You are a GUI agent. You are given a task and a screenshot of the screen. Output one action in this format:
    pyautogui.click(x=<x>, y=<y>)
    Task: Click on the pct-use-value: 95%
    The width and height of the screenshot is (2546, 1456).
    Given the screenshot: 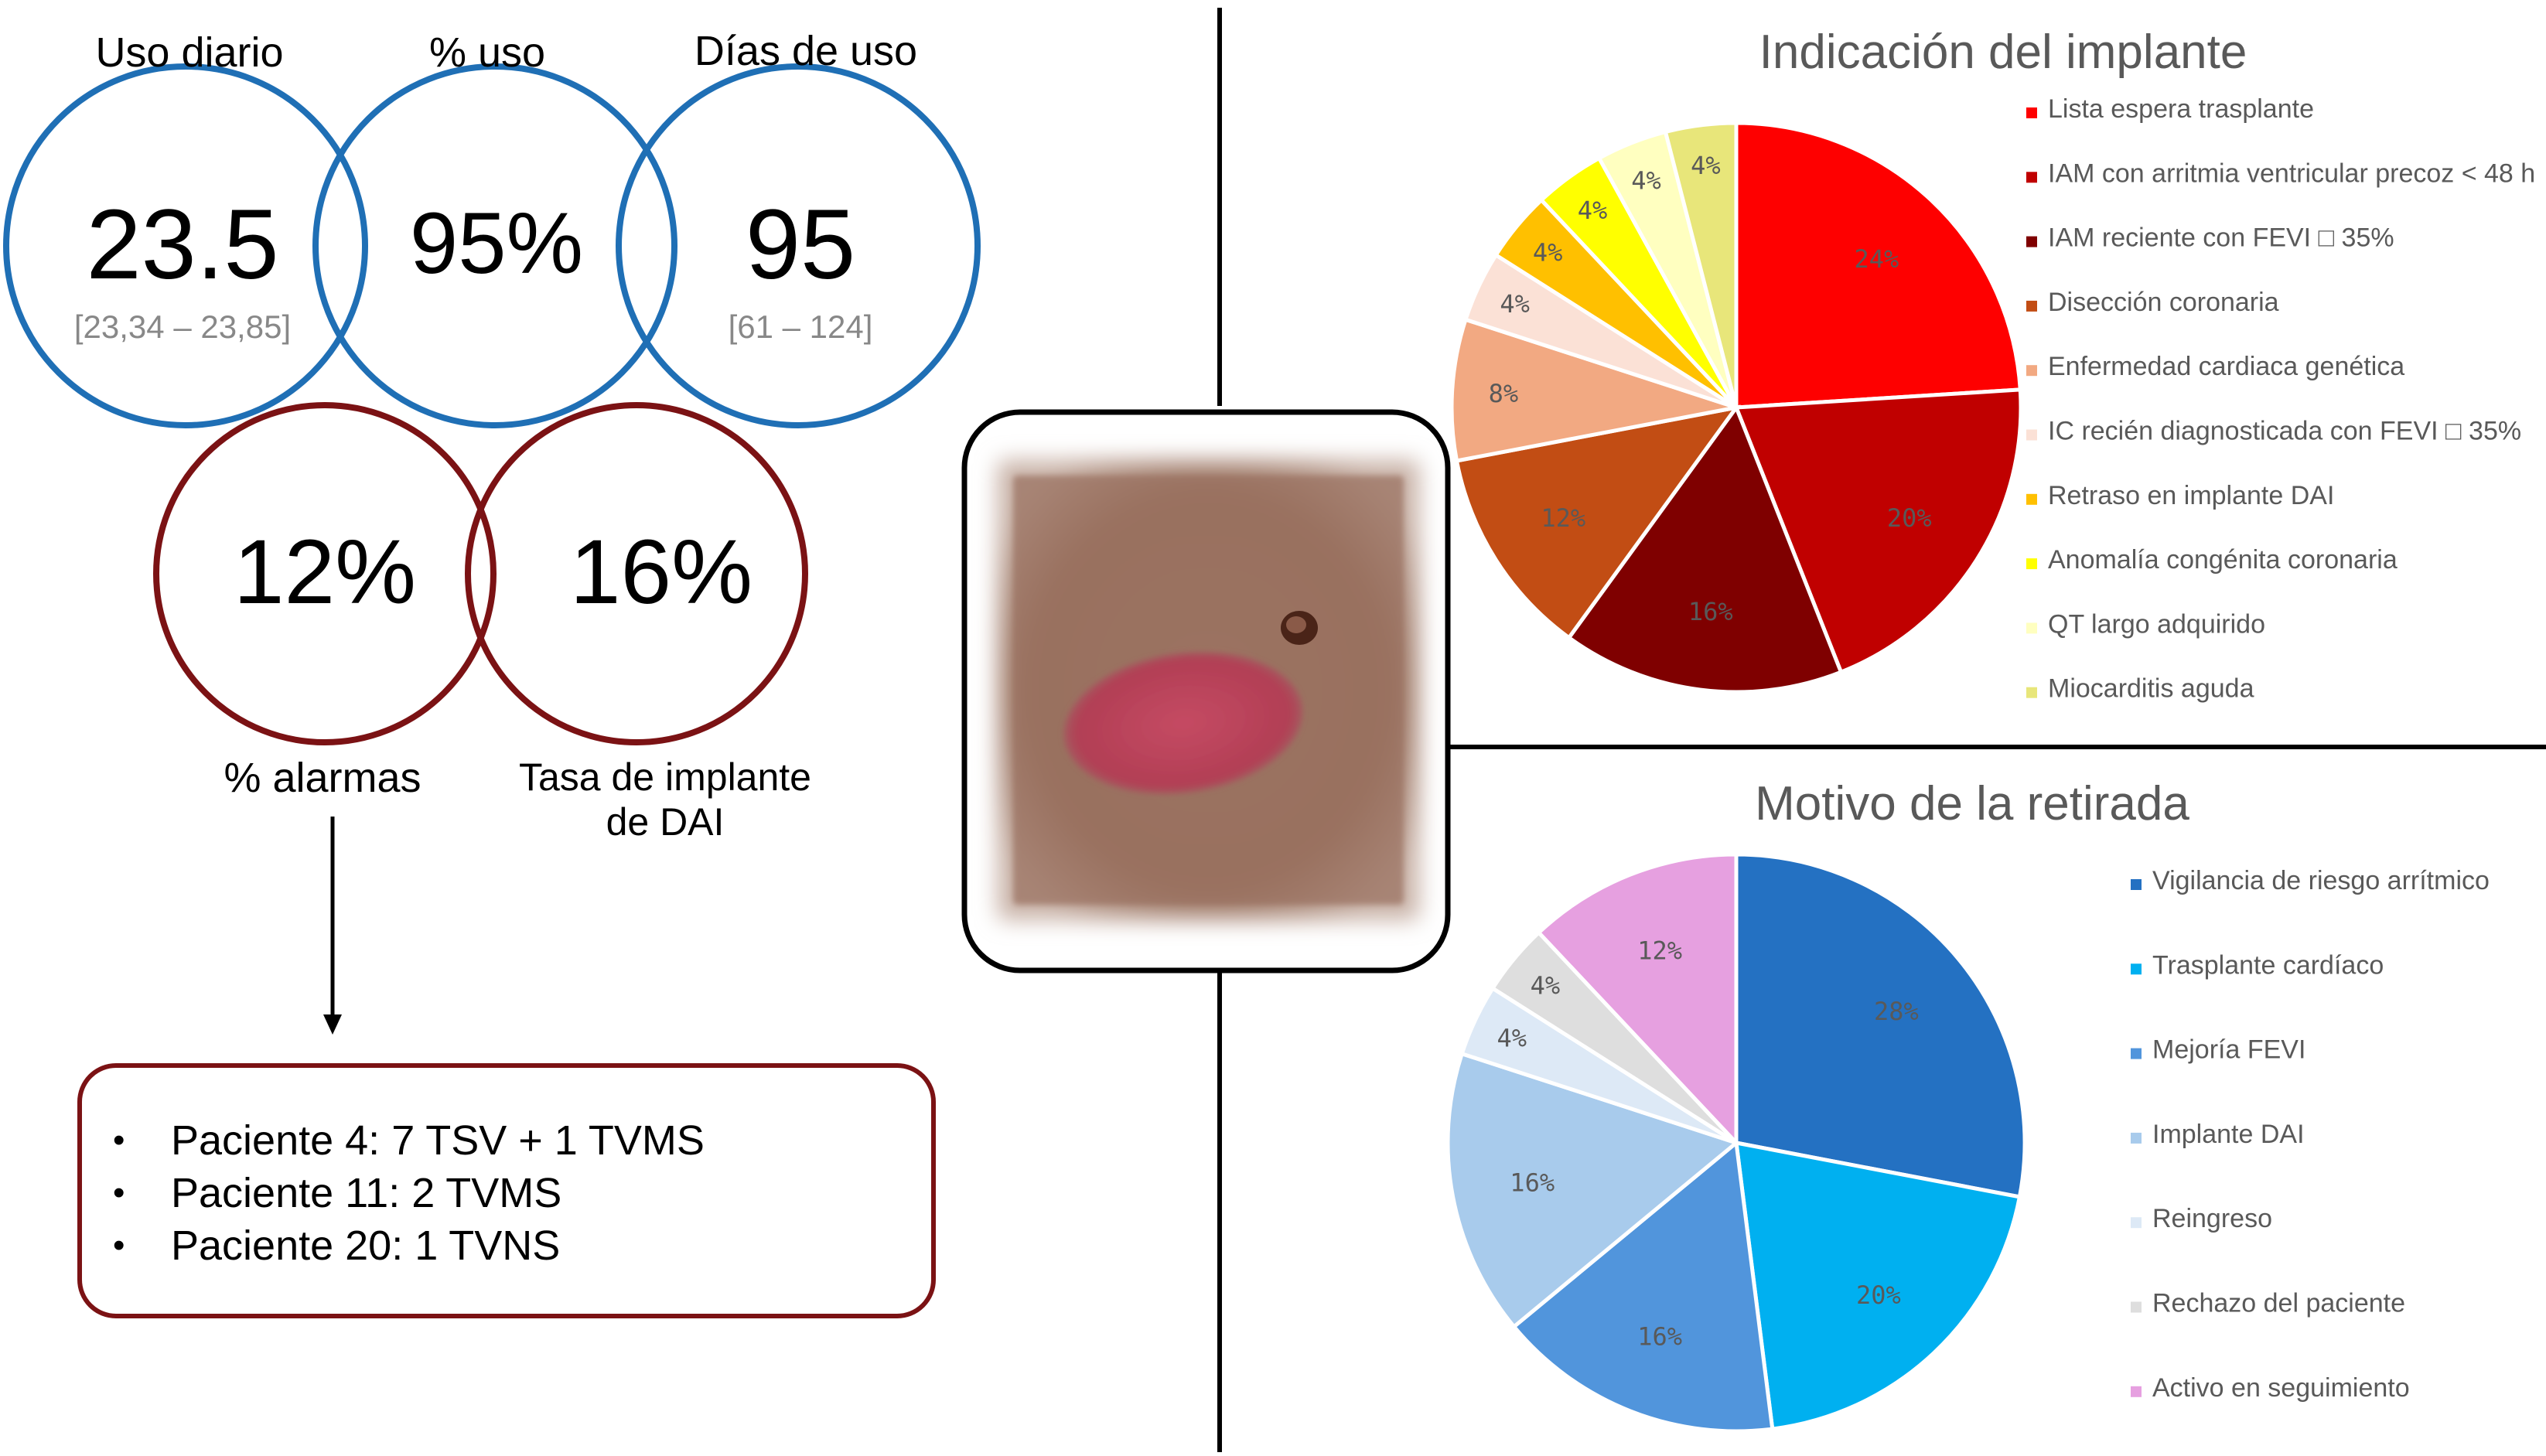 What is the action you would take?
    pyautogui.click(x=497, y=244)
    